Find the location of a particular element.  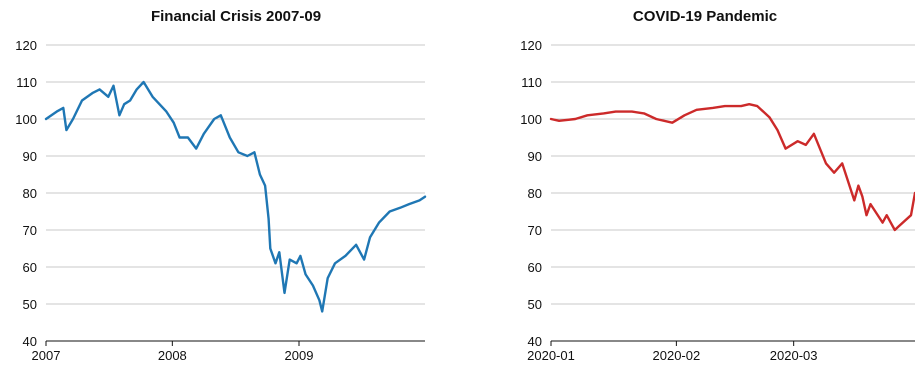

chart-title-2: COVID-19 Pandemic is located at coordinates (705, 16).